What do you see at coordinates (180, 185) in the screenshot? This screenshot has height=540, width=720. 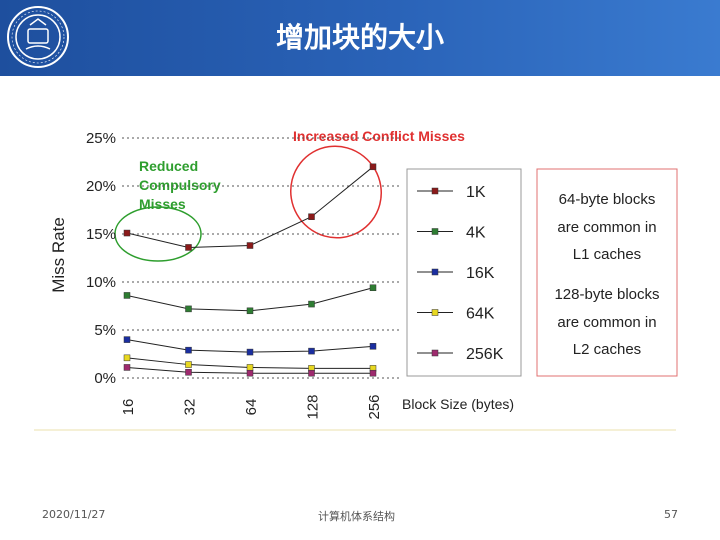 I see `compulsory-annotation-line2: Compulsory` at bounding box center [180, 185].